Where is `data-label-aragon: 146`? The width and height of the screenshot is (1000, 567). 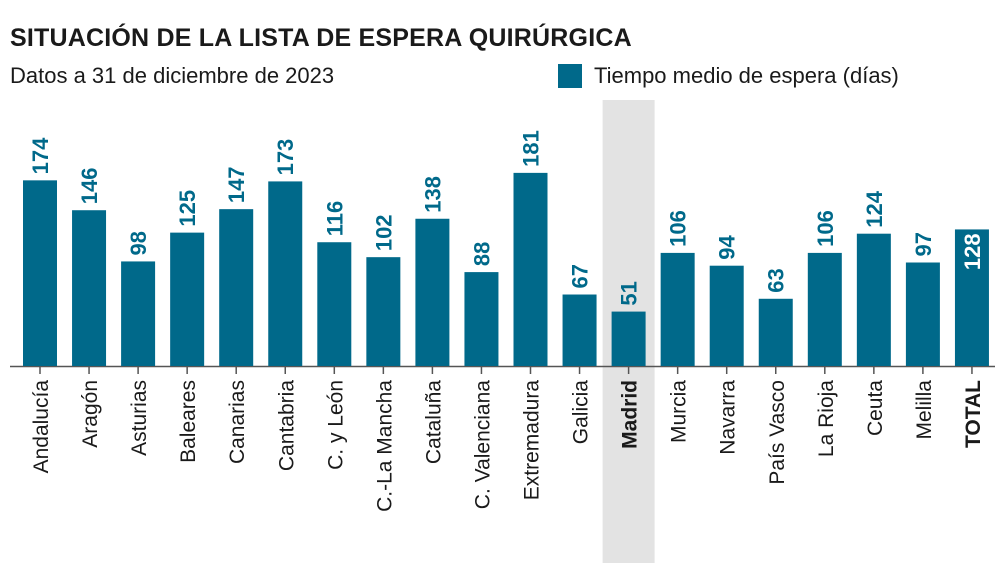 data-label-aragon: 146 is located at coordinates (89, 185).